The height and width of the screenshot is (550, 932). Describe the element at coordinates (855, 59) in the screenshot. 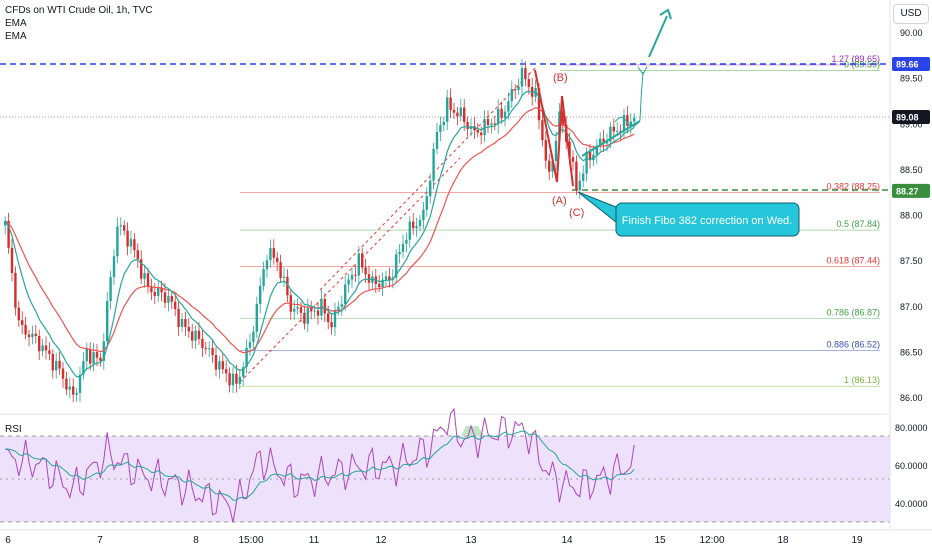

I see `fib-label: 1.27 (89.65)` at that location.